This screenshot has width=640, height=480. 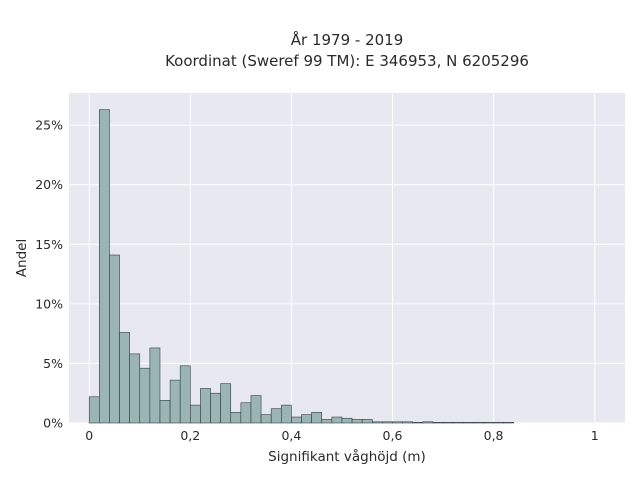 I want to click on x-tick-label-3: 0,6, so click(x=393, y=435).